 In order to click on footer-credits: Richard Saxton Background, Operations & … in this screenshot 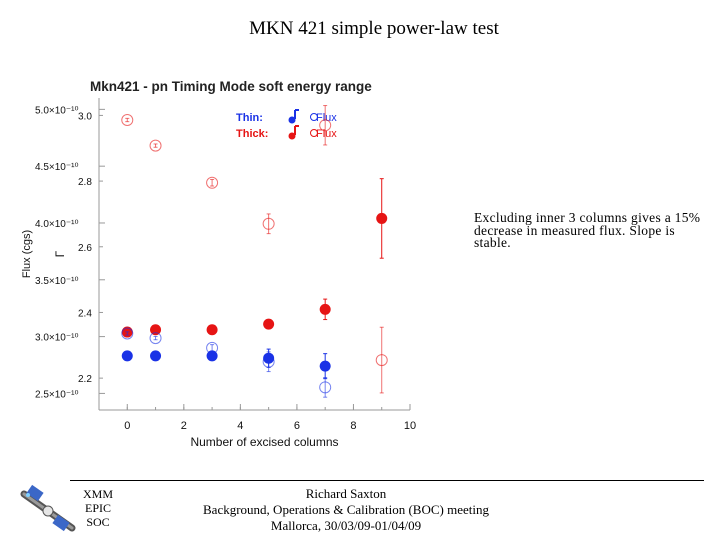, I will do `click(346, 510)`.